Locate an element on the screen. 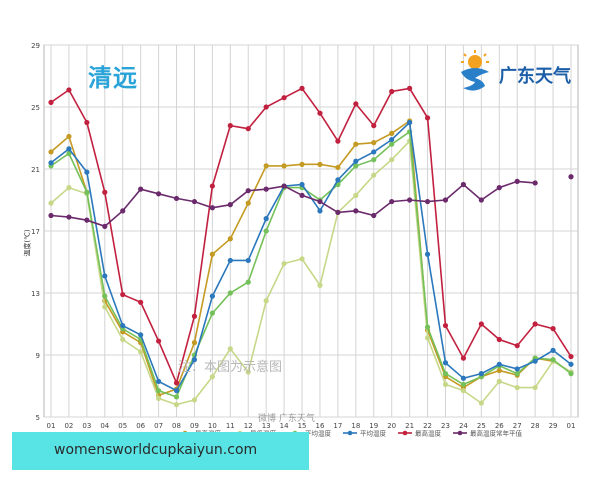 The width and height of the screenshot is (600, 480). x-tick-label: 16 is located at coordinates (320, 426).